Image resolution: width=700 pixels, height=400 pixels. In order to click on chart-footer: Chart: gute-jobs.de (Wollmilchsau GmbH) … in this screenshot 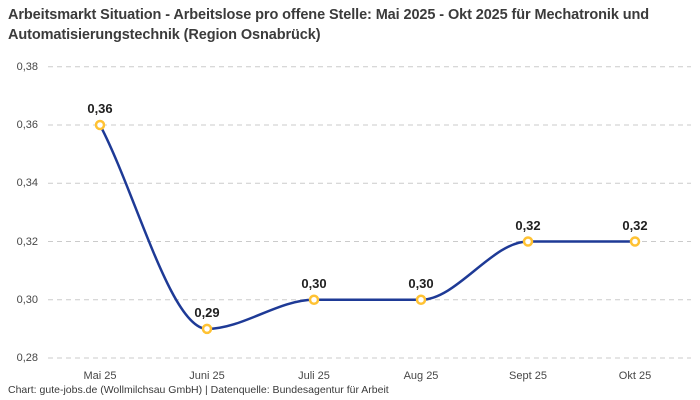, I will do `click(198, 390)`.